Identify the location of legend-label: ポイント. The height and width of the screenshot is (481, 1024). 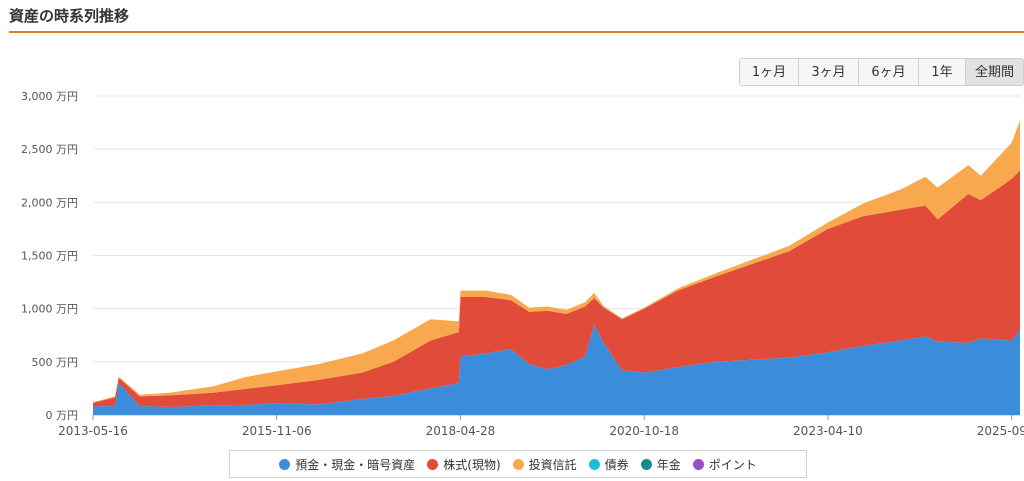
(732, 464).